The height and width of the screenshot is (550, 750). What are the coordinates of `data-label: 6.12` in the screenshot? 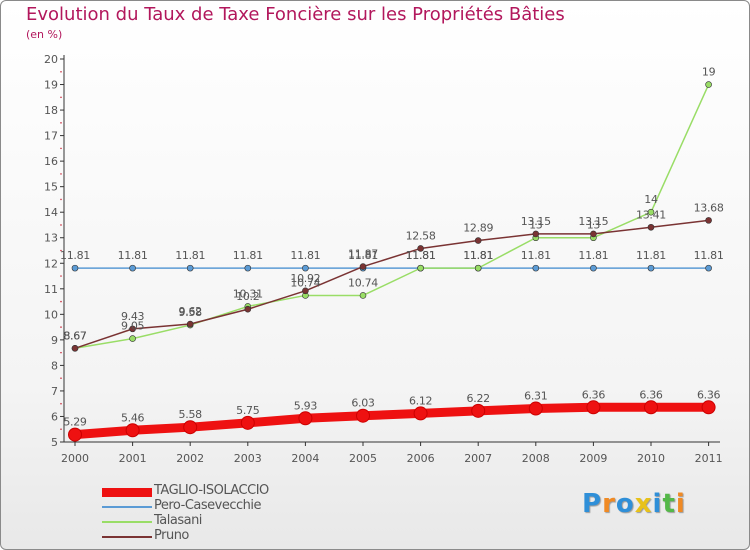 It's located at (420, 400).